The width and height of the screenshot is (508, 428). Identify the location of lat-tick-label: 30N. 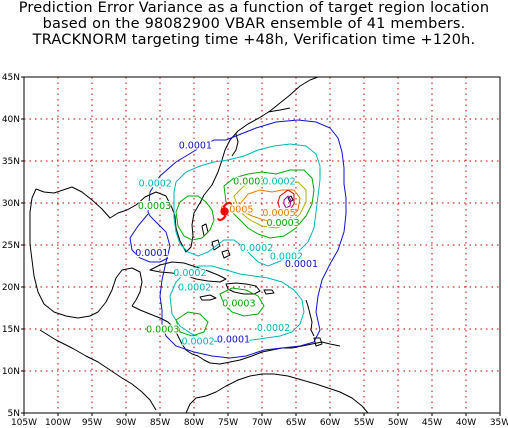
(11, 204).